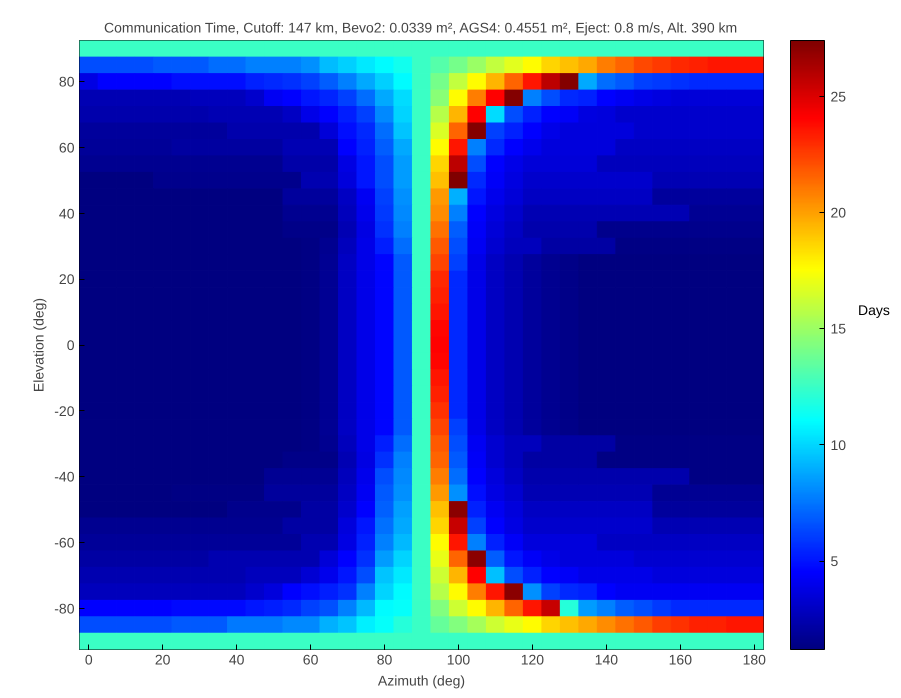 Image resolution: width=901 pixels, height=698 pixels. Describe the element at coordinates (754, 660) in the screenshot. I see `x-tick-label: 180` at that location.